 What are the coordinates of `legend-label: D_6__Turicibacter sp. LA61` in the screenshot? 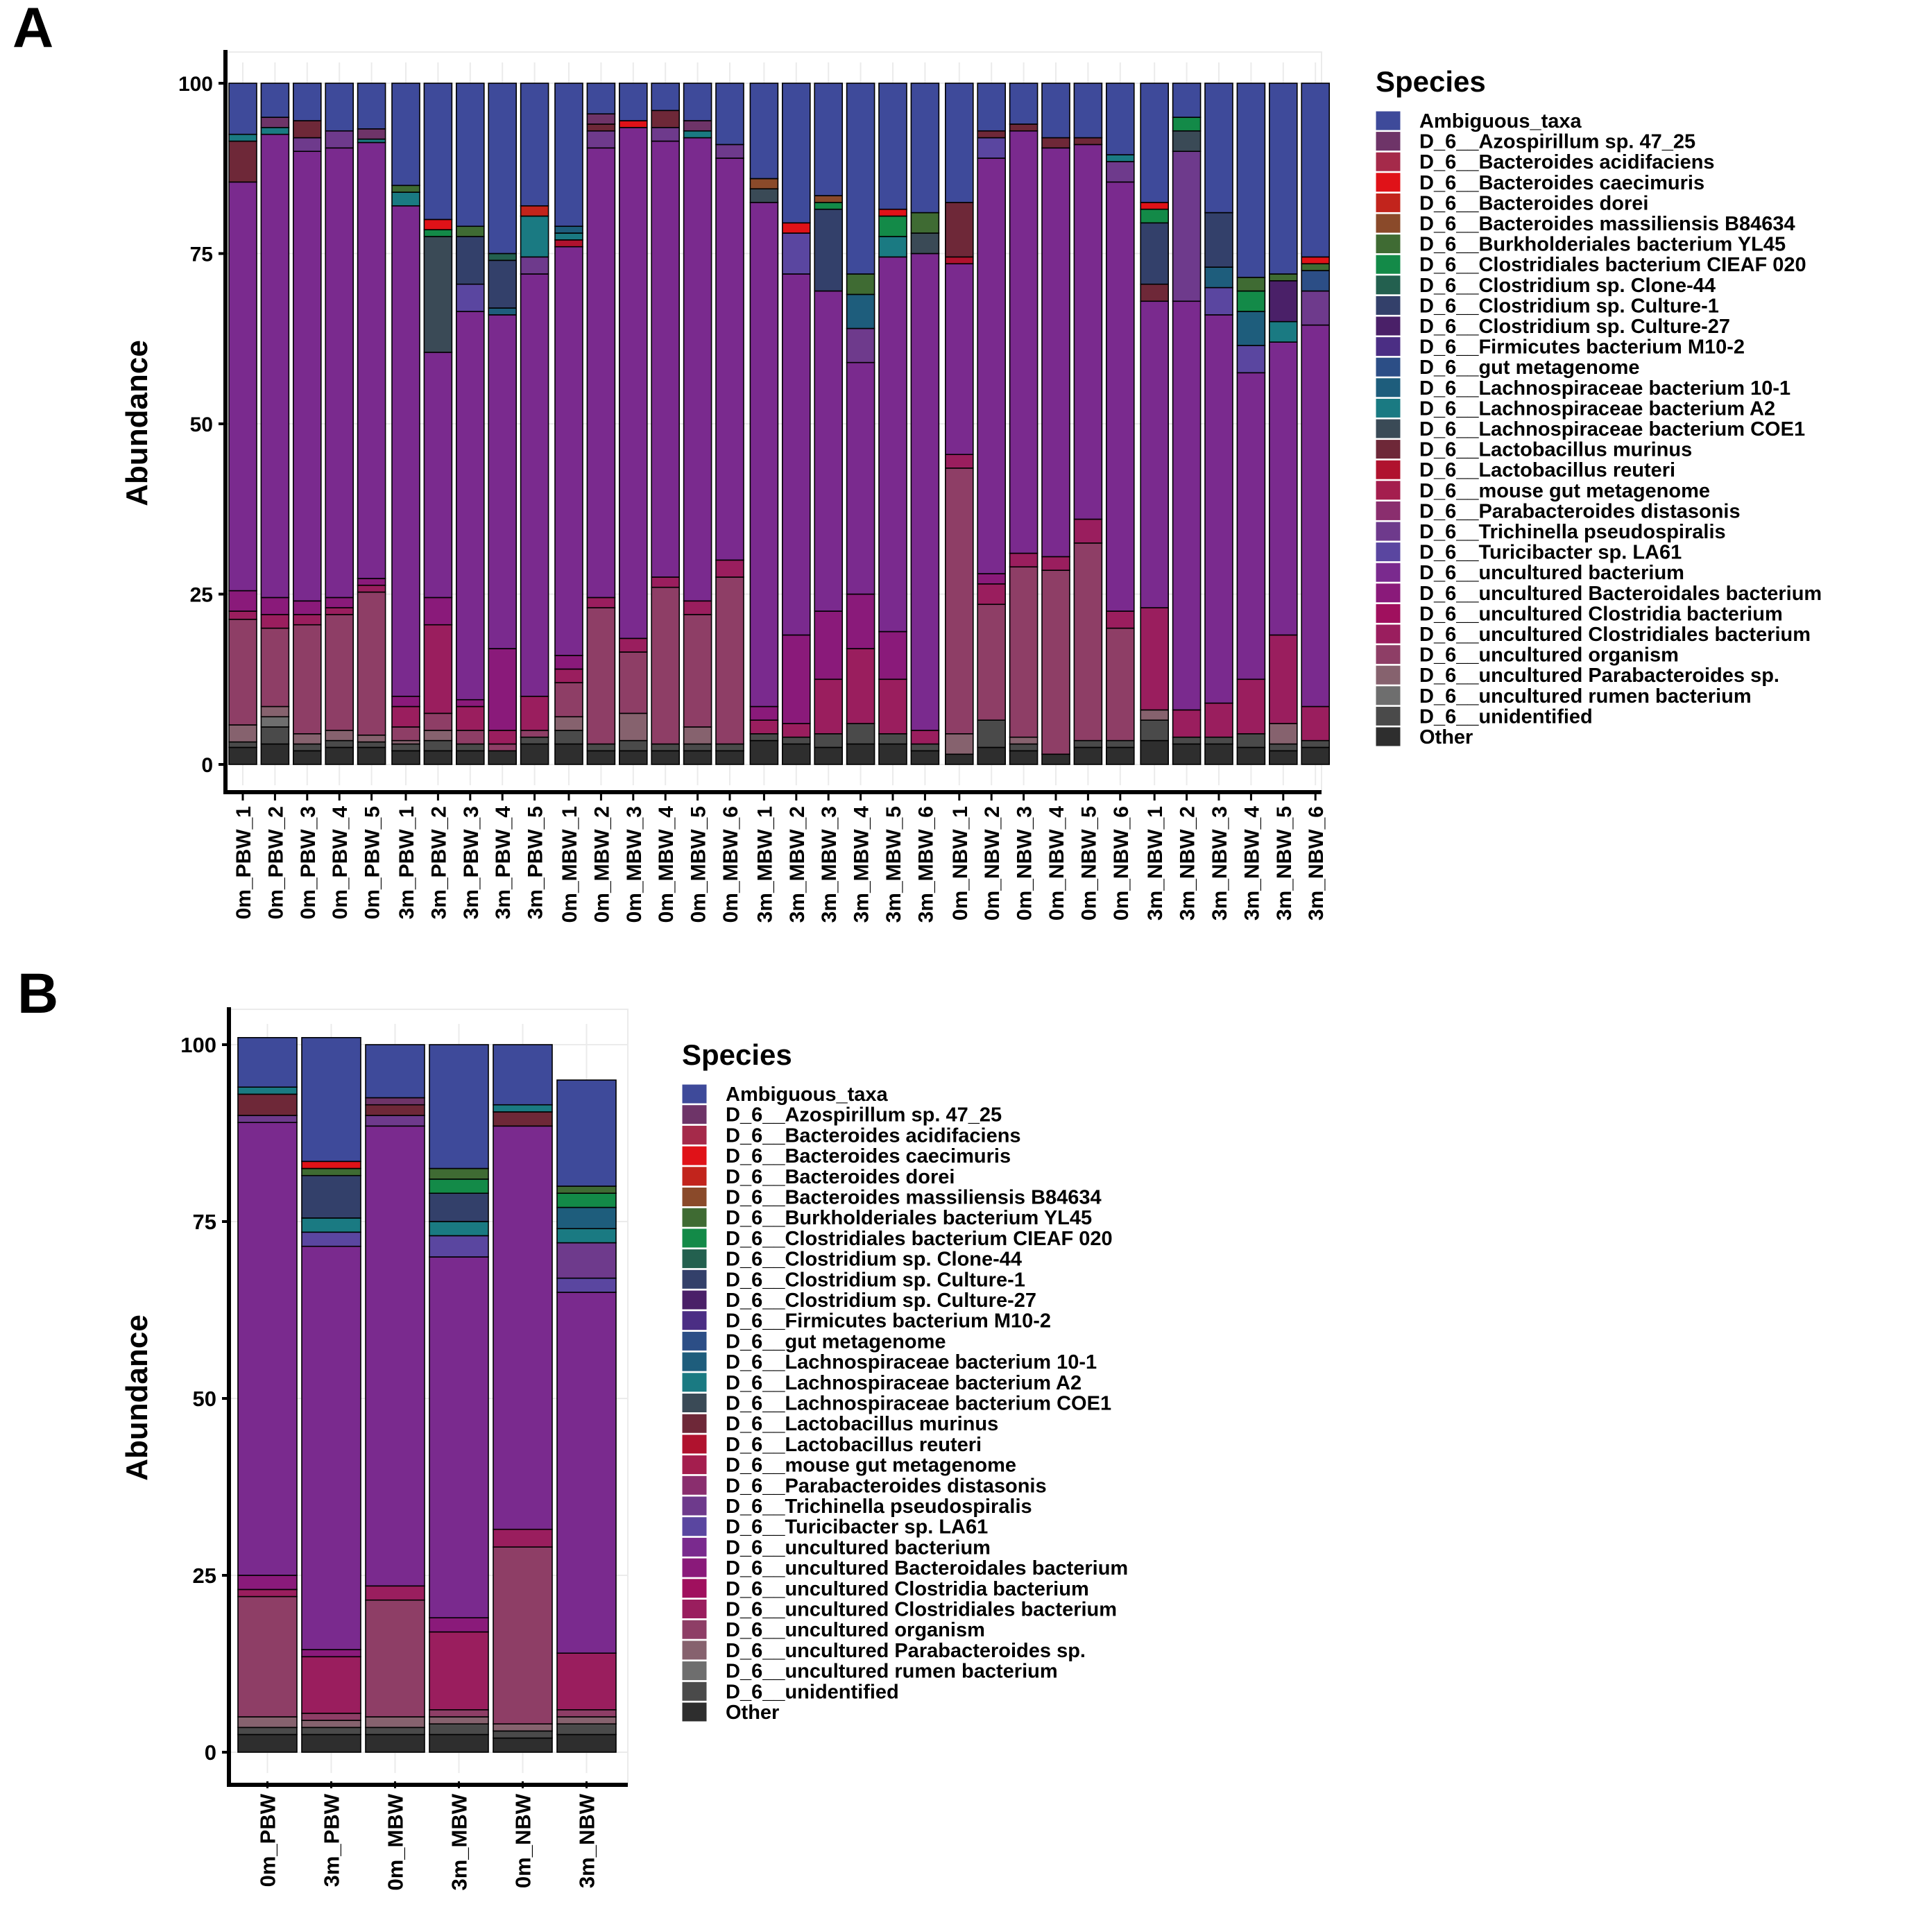 It's located at (1550, 553).